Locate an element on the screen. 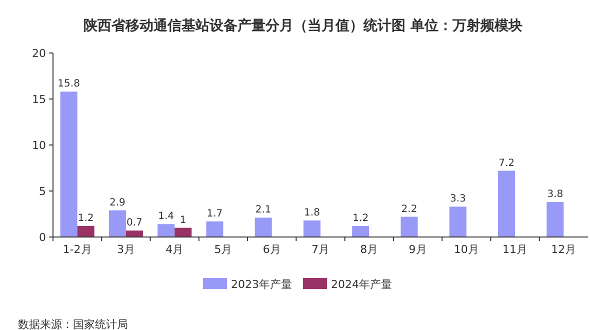 Image resolution: width=590 pixels, height=330 pixels. data-label: 3.8 is located at coordinates (555, 194).